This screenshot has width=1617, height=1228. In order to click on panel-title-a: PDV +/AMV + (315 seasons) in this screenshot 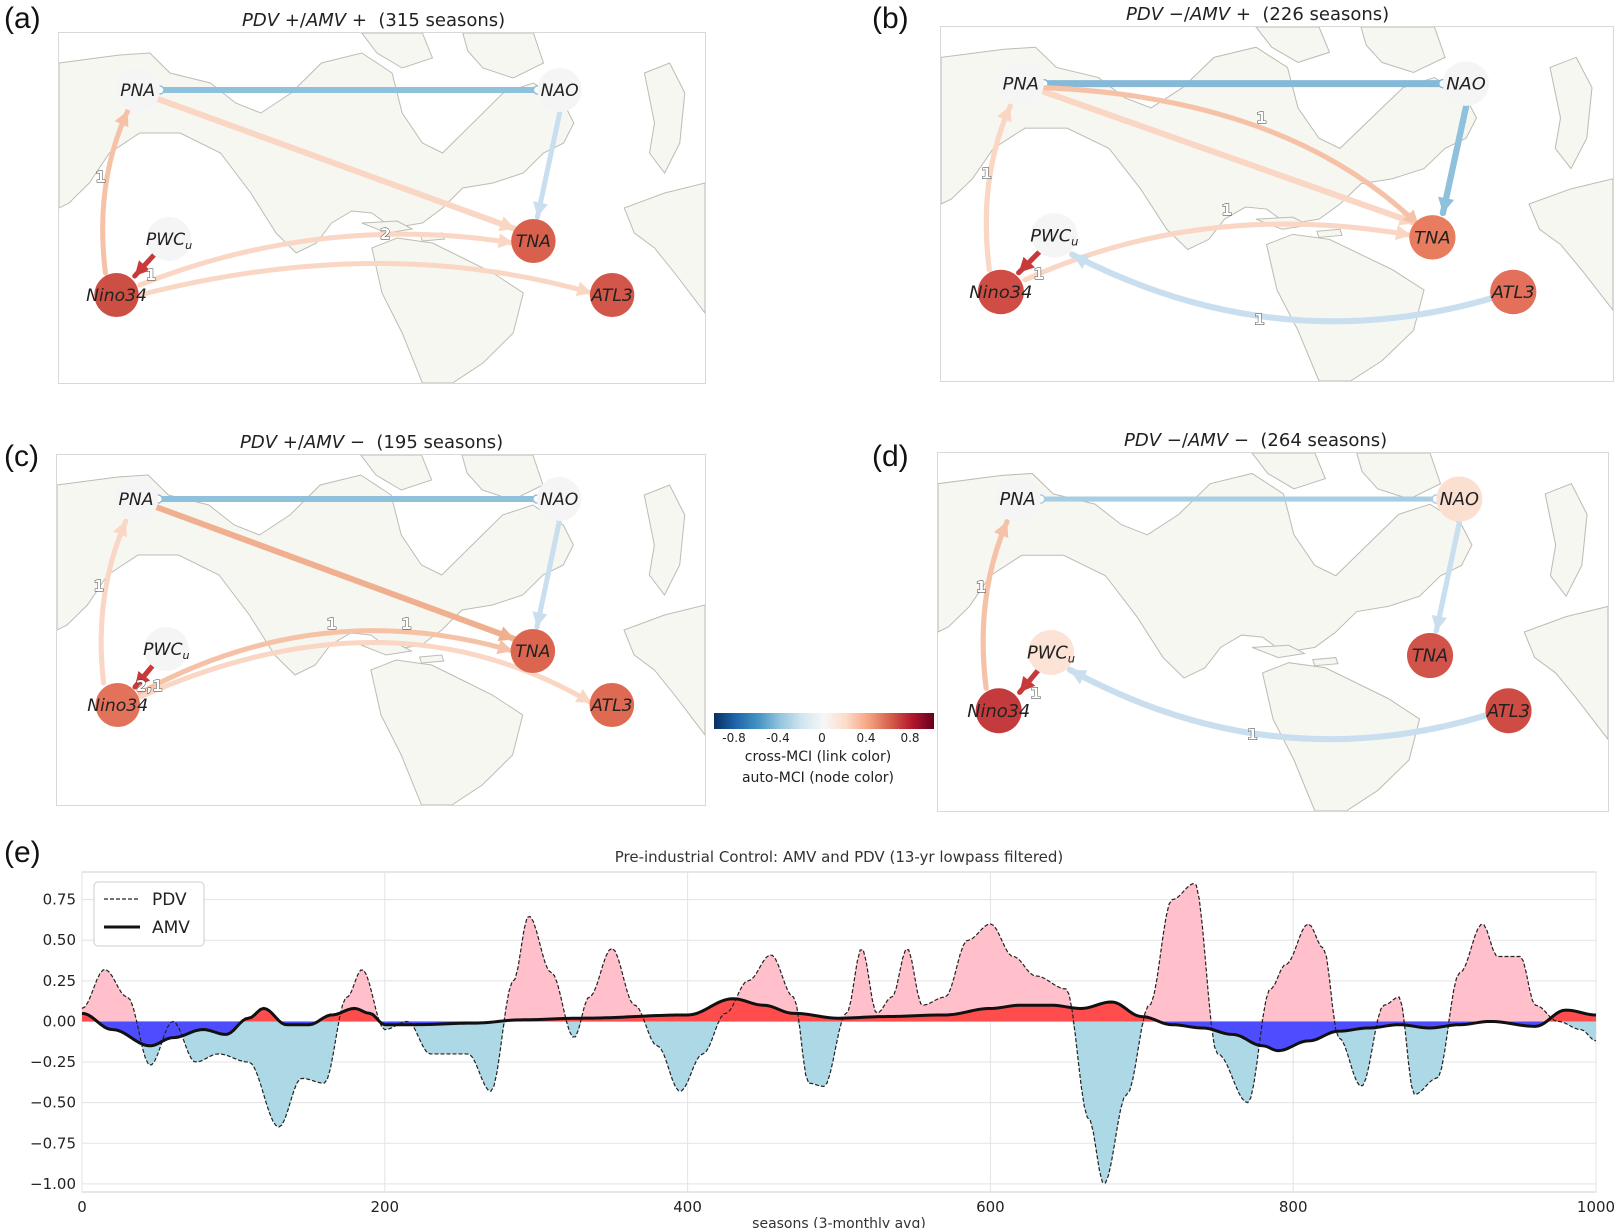, I will do `click(374, 20)`.